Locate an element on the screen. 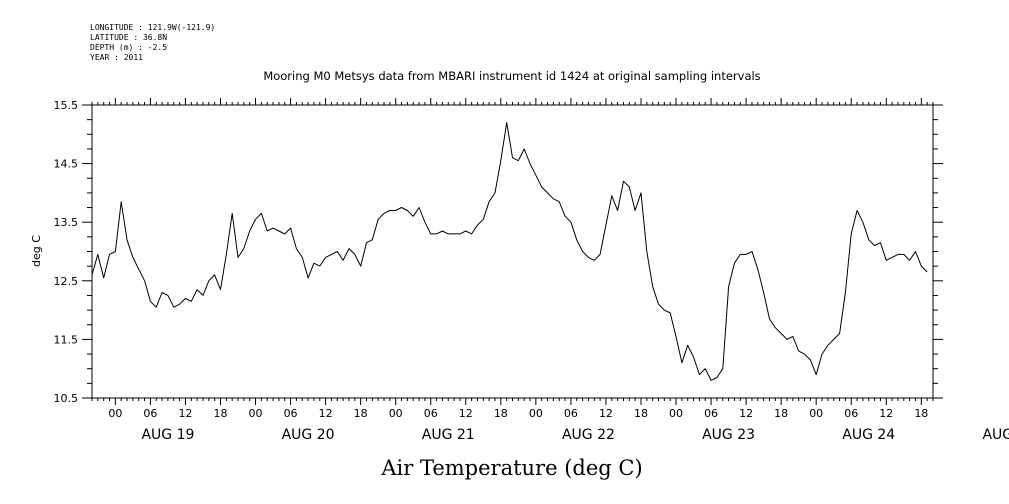 The height and width of the screenshot is (504, 1009). x-day-label: AUG 22 is located at coordinates (588, 435).